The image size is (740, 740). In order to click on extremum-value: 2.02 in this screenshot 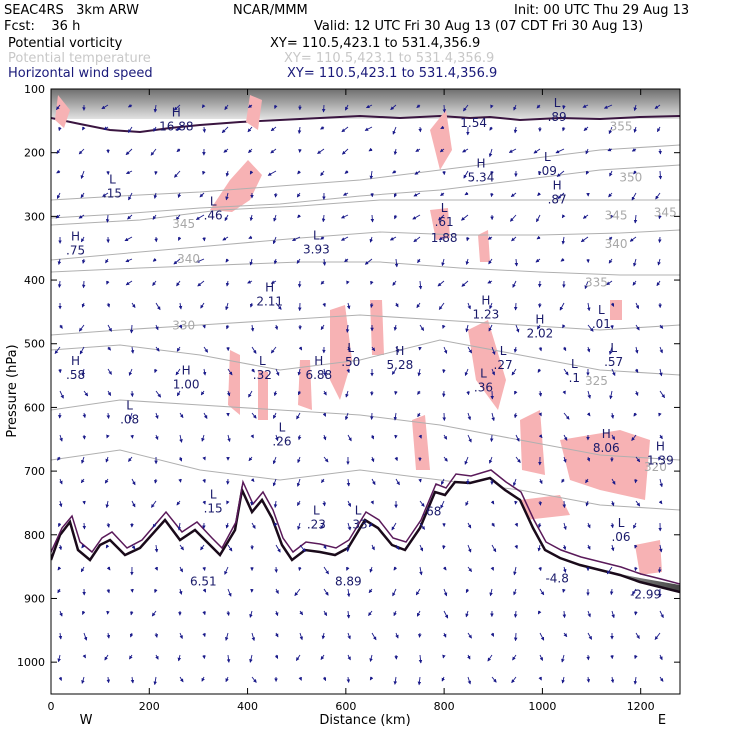, I will do `click(540, 333)`.